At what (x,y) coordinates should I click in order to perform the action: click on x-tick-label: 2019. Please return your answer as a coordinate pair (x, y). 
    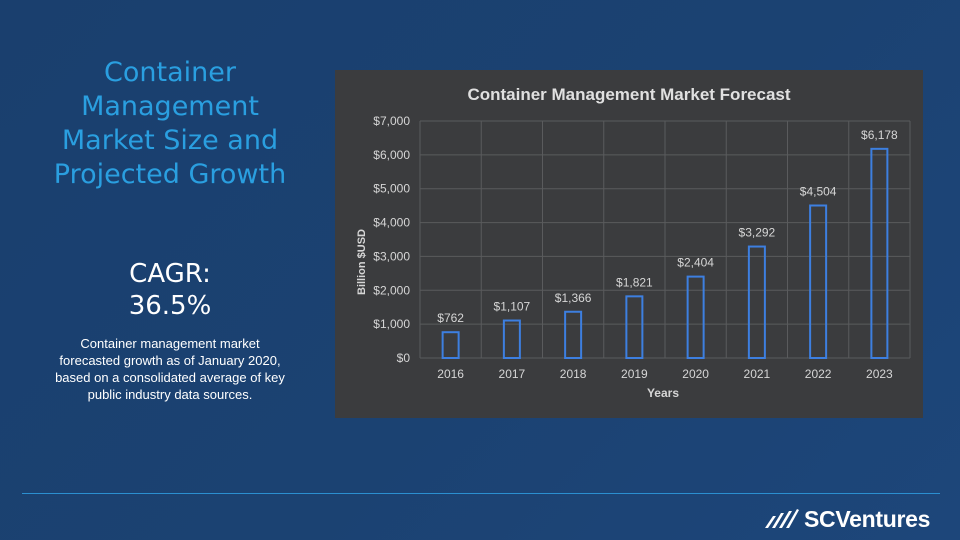
    Looking at the image, I should click on (634, 374).